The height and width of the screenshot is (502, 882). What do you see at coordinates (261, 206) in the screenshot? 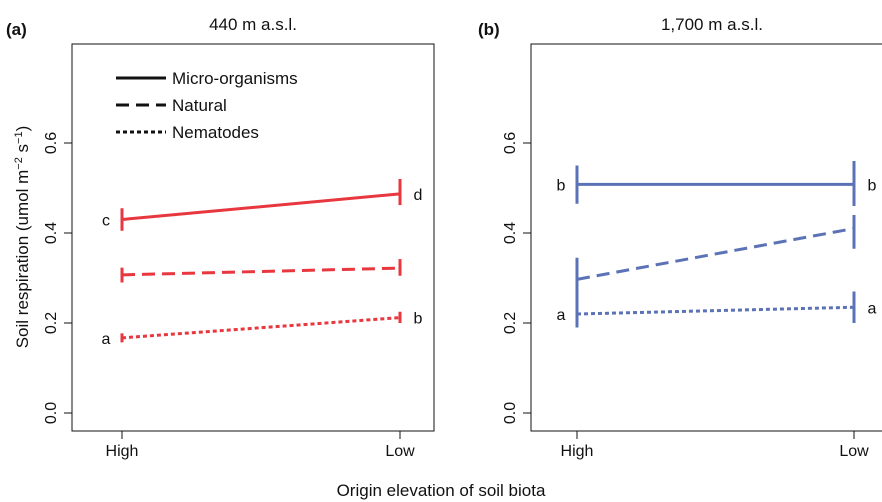
I see `series-line-micro-organisms` at bounding box center [261, 206].